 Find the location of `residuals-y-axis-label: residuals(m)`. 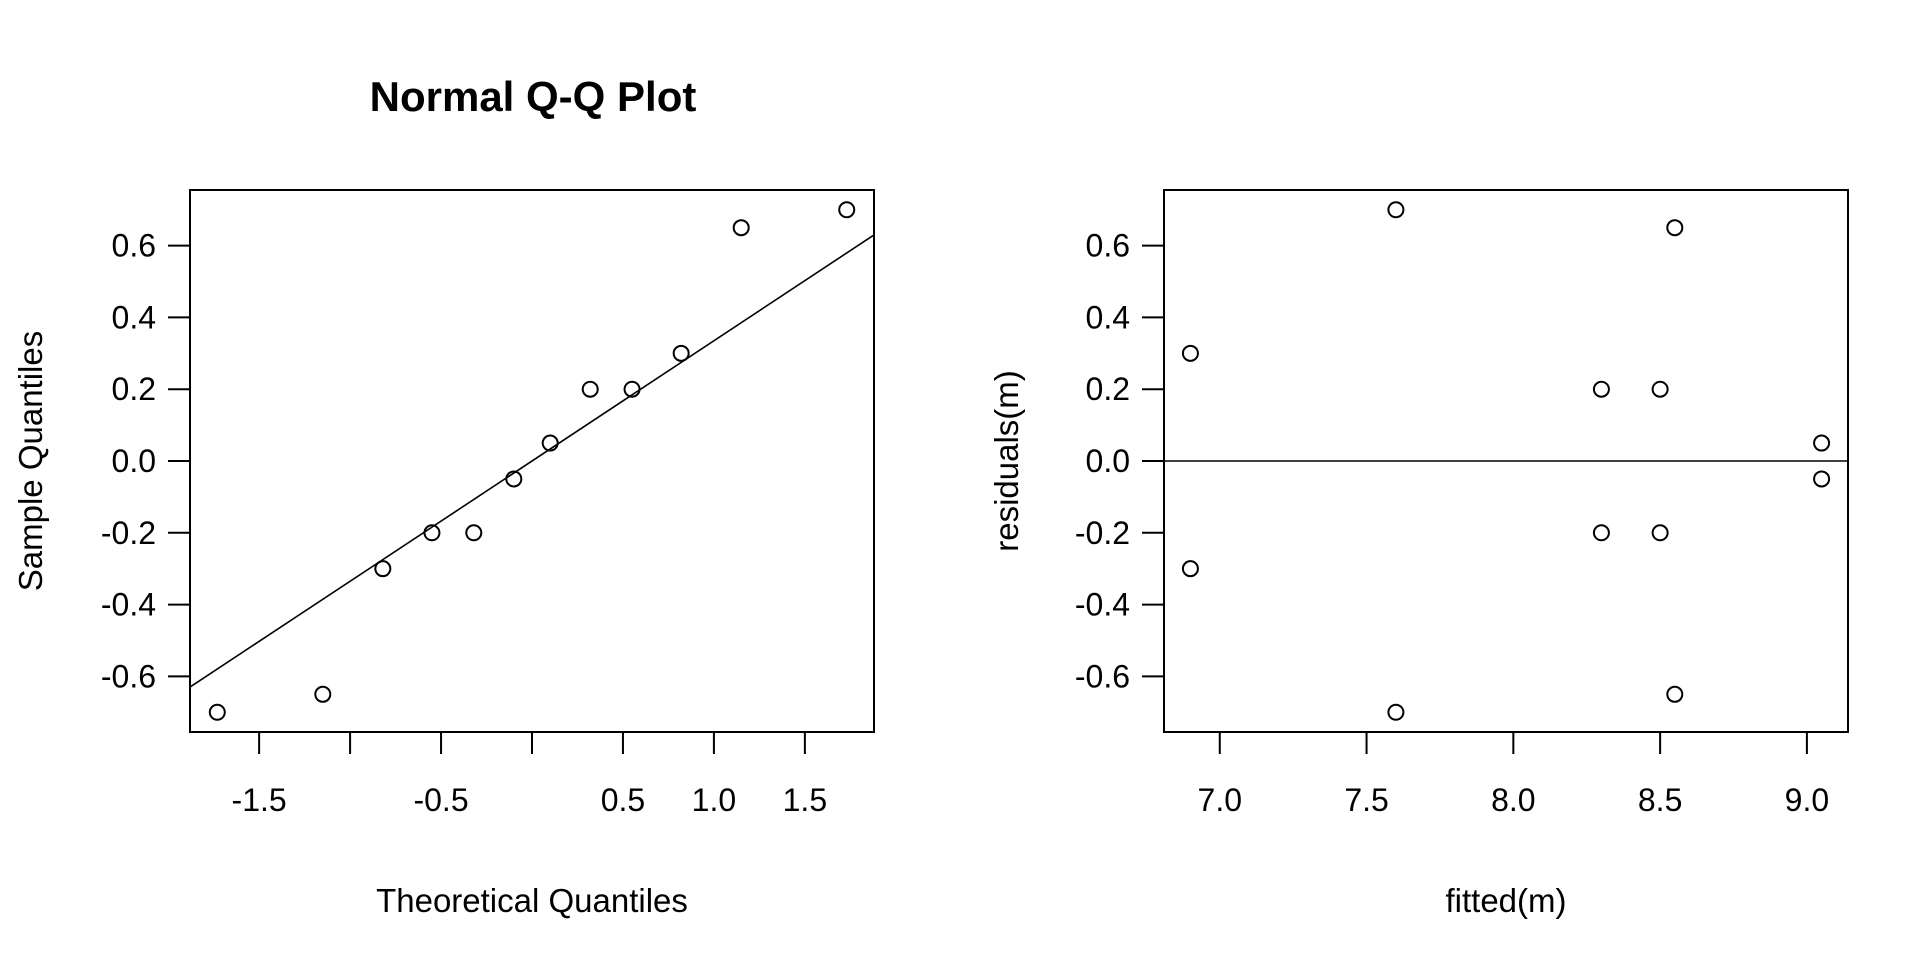

residuals-y-axis-label: residuals(m) is located at coordinates (1006, 461).